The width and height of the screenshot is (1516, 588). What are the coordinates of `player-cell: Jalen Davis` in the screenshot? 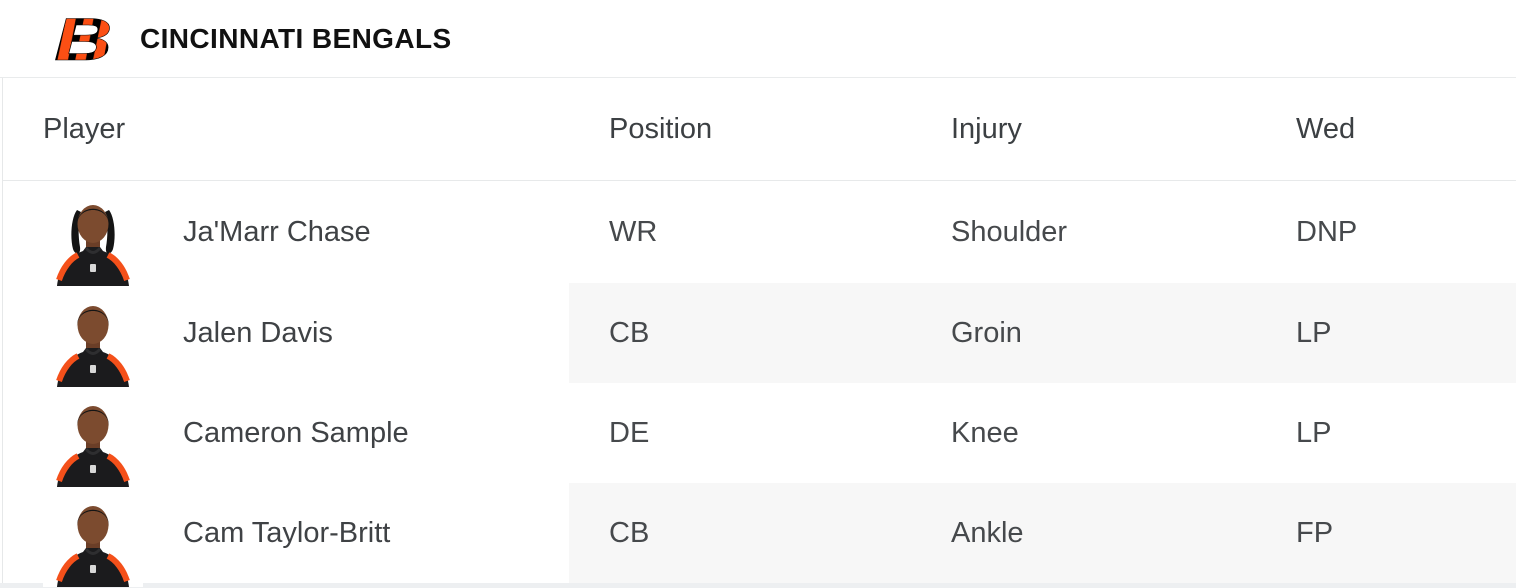 It's located at (286, 335).